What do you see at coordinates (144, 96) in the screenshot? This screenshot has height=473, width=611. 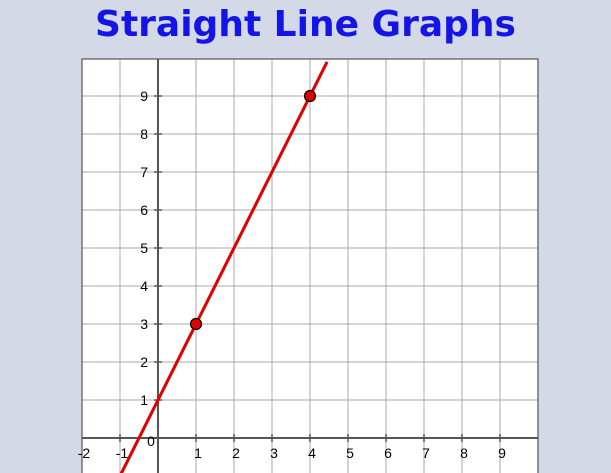 I see `y-tick-label: 9` at bounding box center [144, 96].